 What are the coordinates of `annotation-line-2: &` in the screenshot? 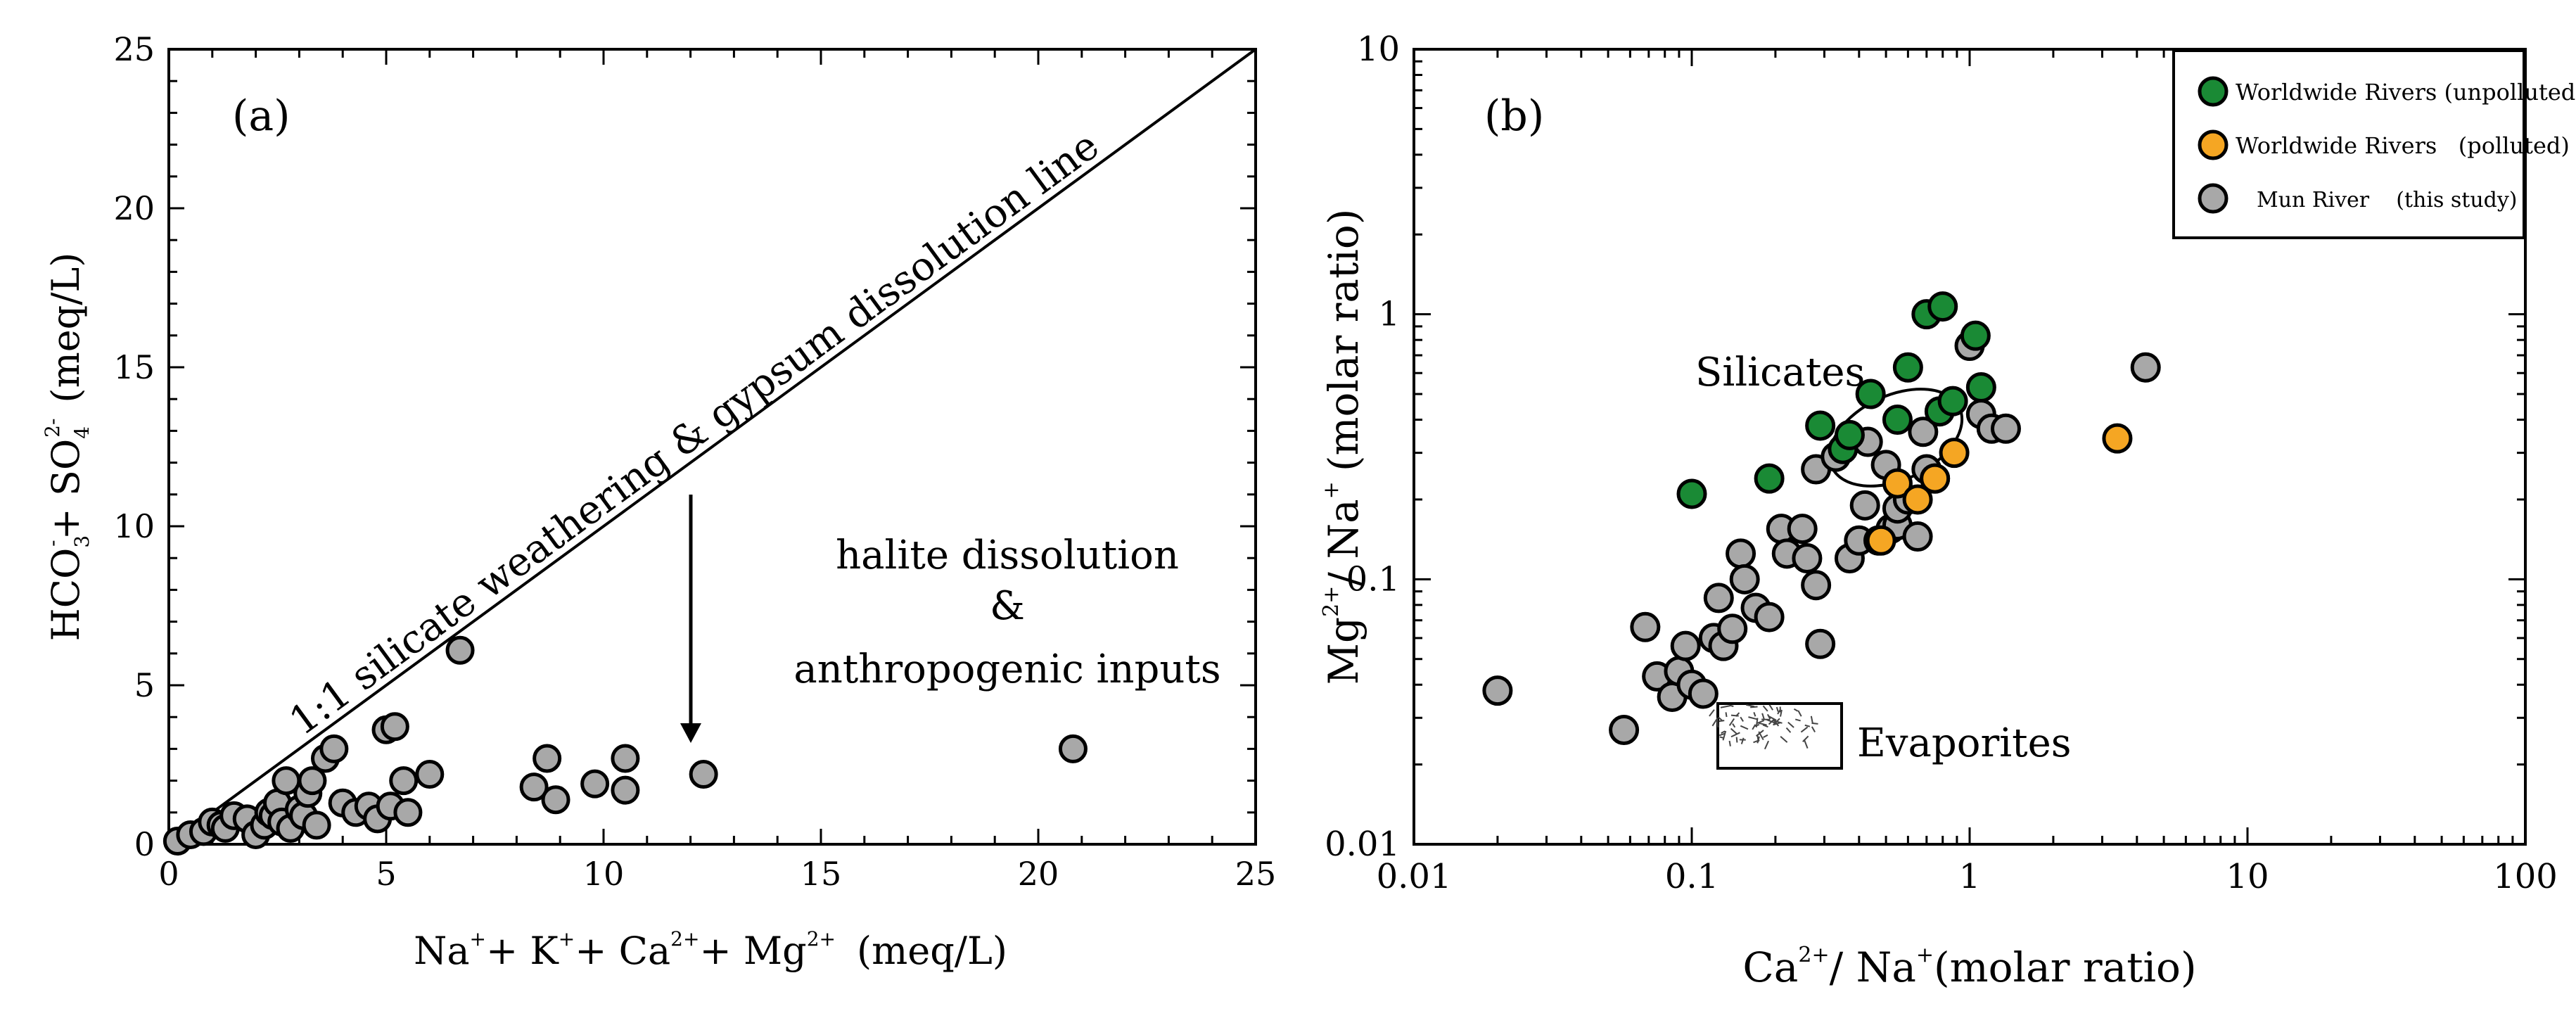 It's located at (1007, 606).